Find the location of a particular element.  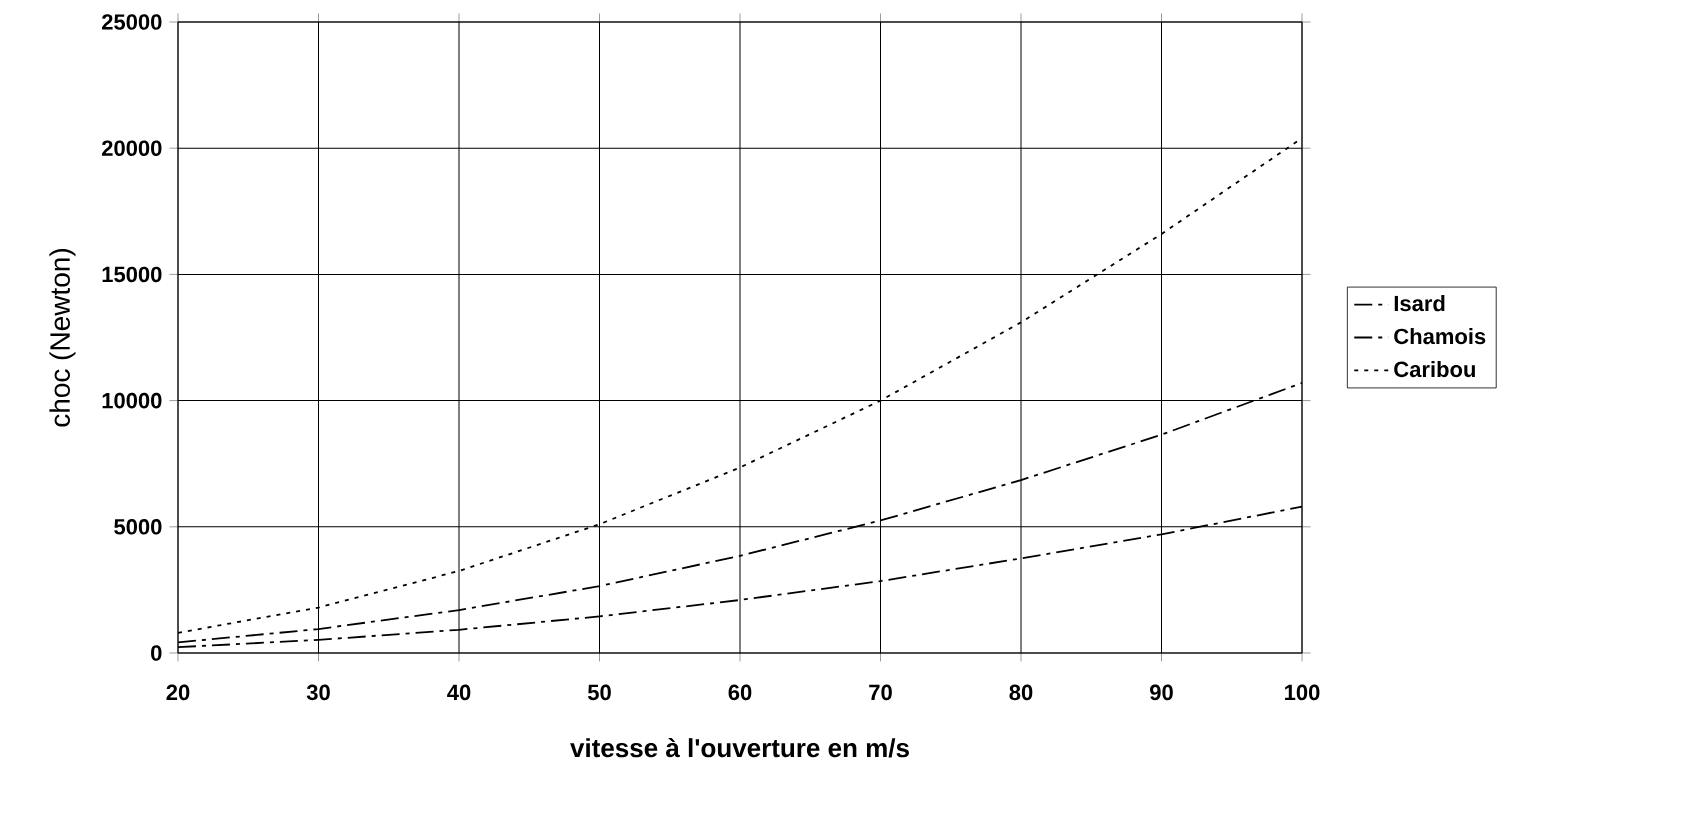

legend-label: Isard is located at coordinates (1419, 303).